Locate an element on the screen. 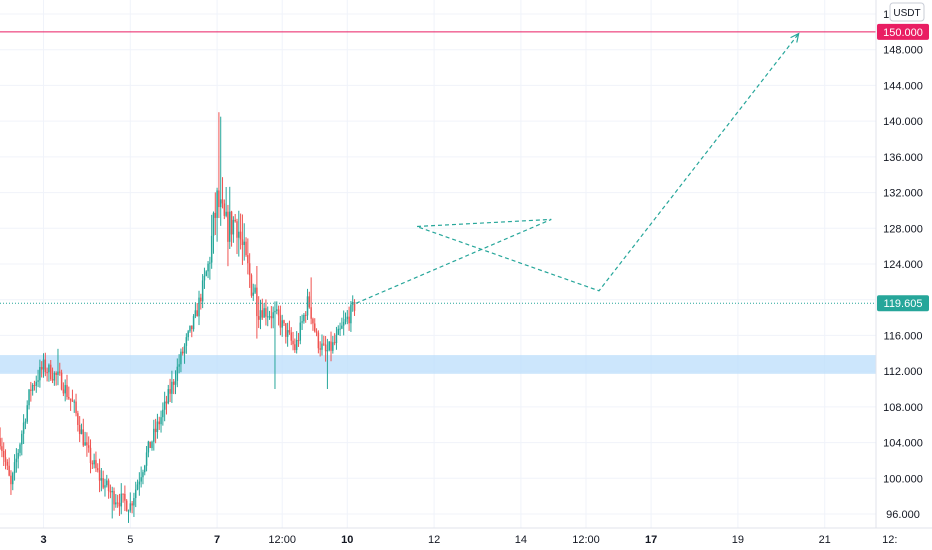 The image size is (932, 550). support-zone-rect is located at coordinates (438, 364).